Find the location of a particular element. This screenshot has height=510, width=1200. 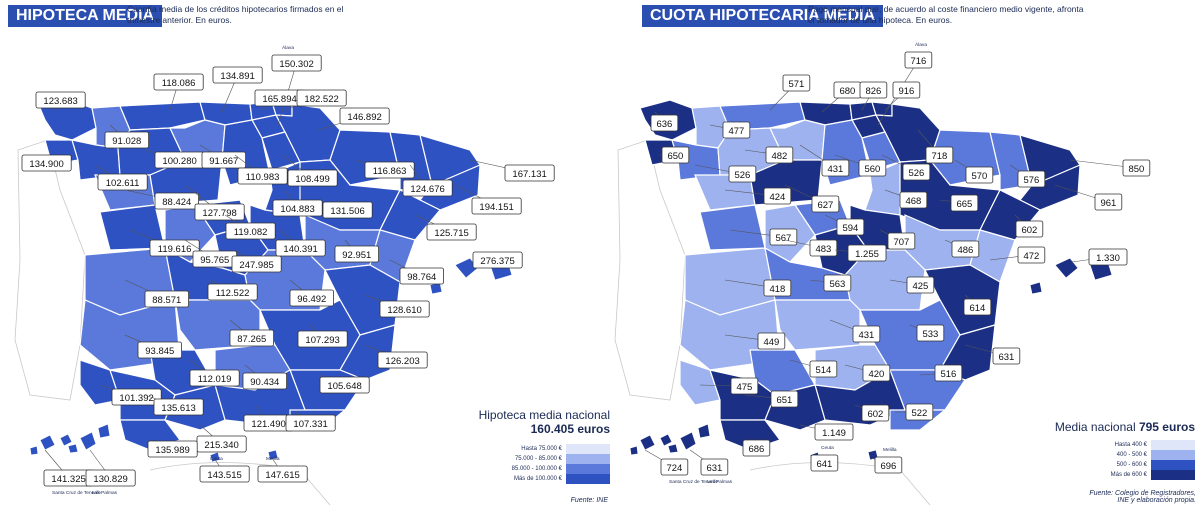

legend-row: 400 - 500 € is located at coordinates (1127, 455).